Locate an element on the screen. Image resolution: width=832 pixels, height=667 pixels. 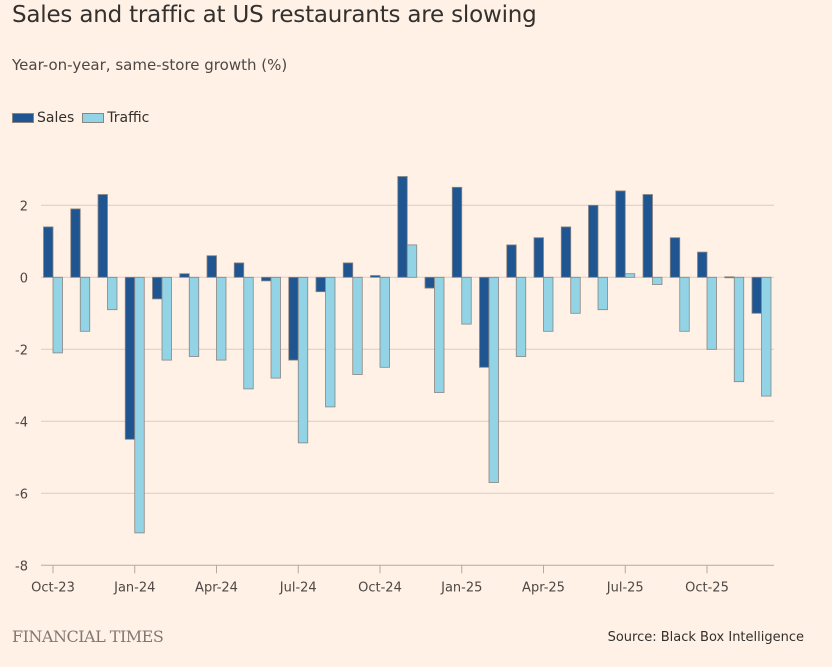
legend-label-sales: Sales is located at coordinates (56, 118).